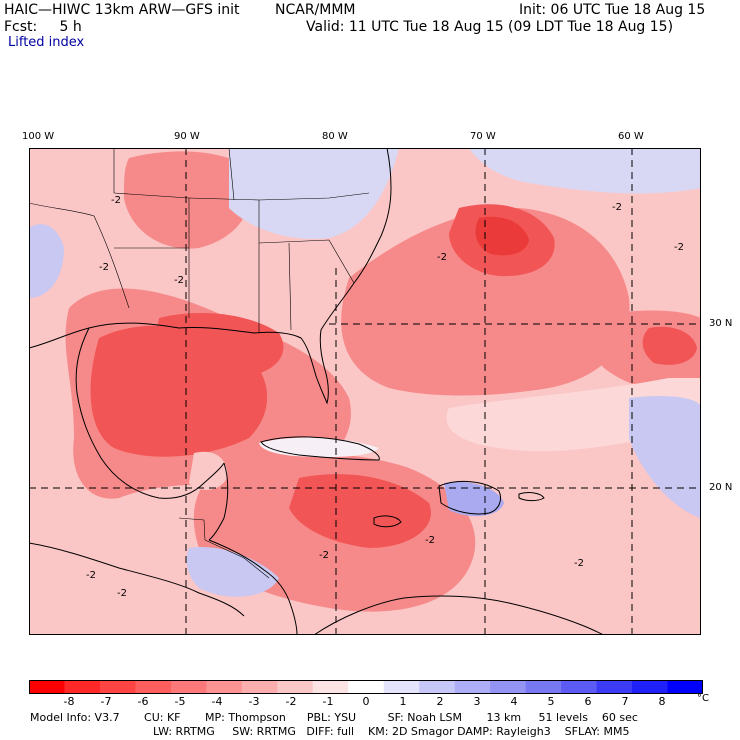  Describe the element at coordinates (459, 615) in the screenshot. I see `south-america-coast` at that location.